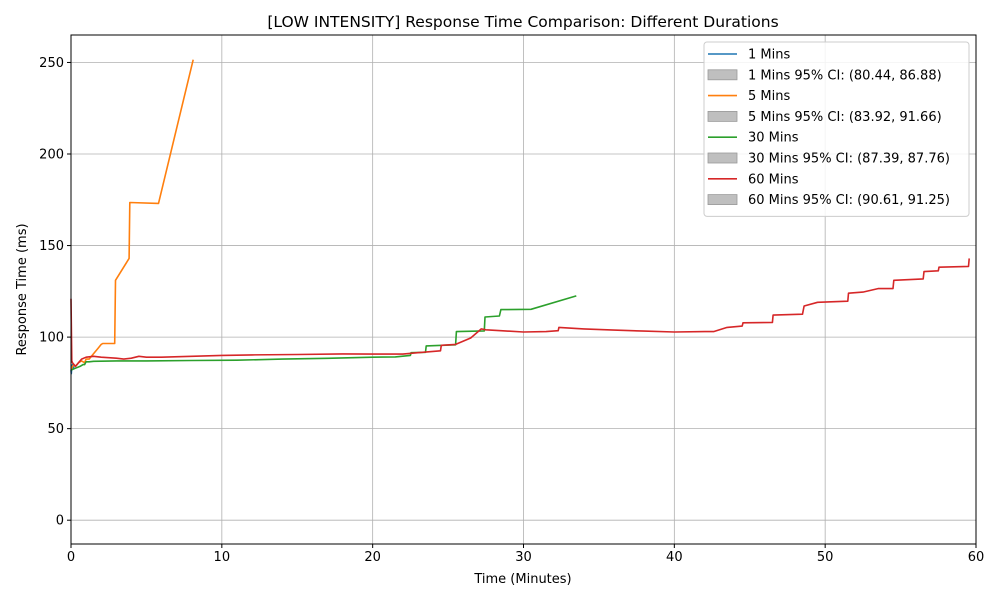  What do you see at coordinates (976, 557) in the screenshot?
I see `x-tick-label: 60` at bounding box center [976, 557].